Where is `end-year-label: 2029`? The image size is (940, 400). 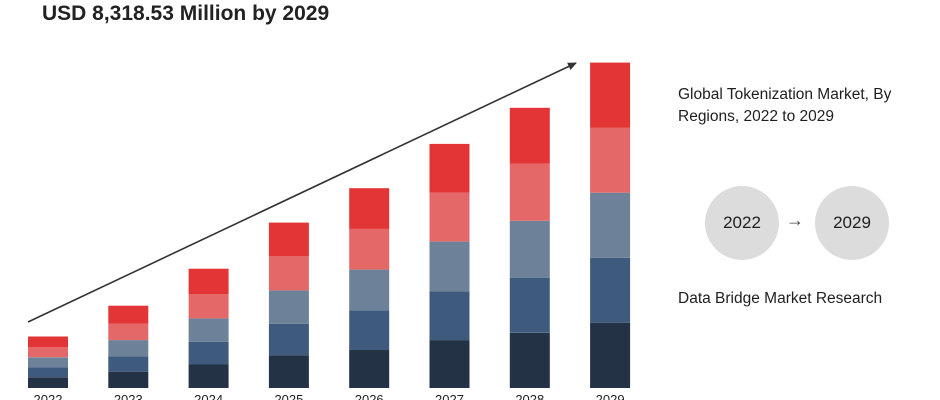
end-year-label: 2029 is located at coordinates (852, 222).